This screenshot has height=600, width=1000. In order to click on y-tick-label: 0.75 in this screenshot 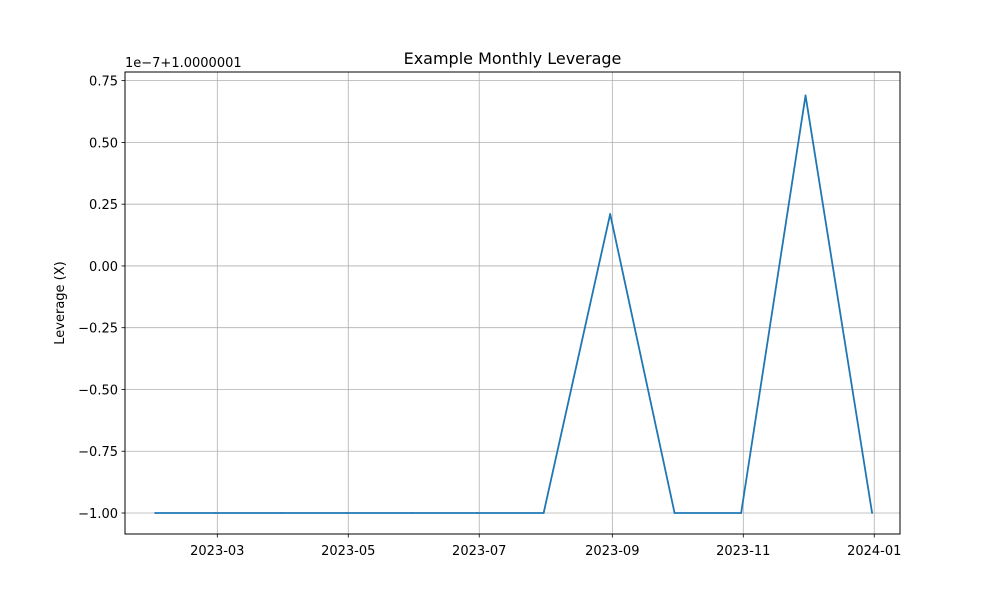, I will do `click(103, 82)`.